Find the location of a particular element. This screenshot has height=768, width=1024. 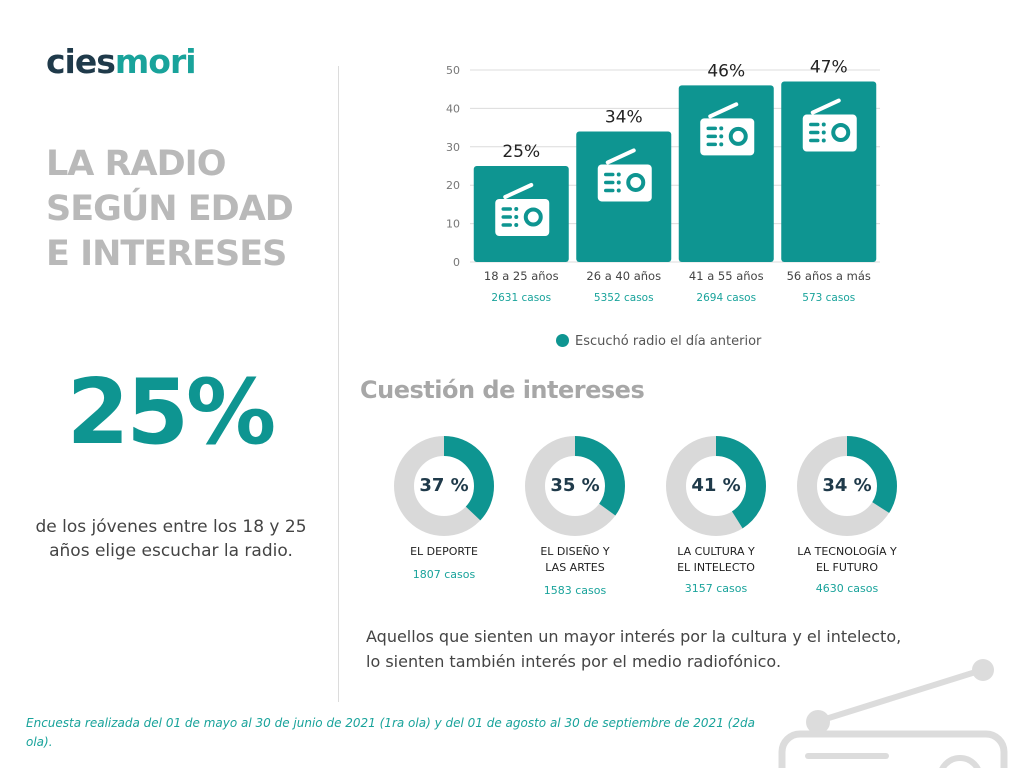

x-tick-label: 41 a 55 años is located at coordinates (726, 276).